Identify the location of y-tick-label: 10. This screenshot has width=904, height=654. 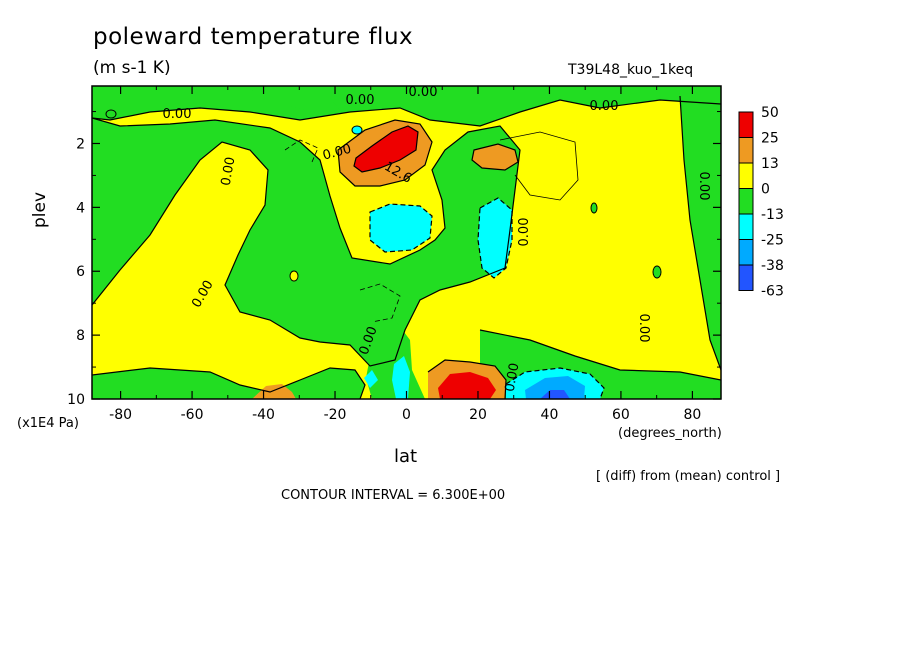
(76, 400).